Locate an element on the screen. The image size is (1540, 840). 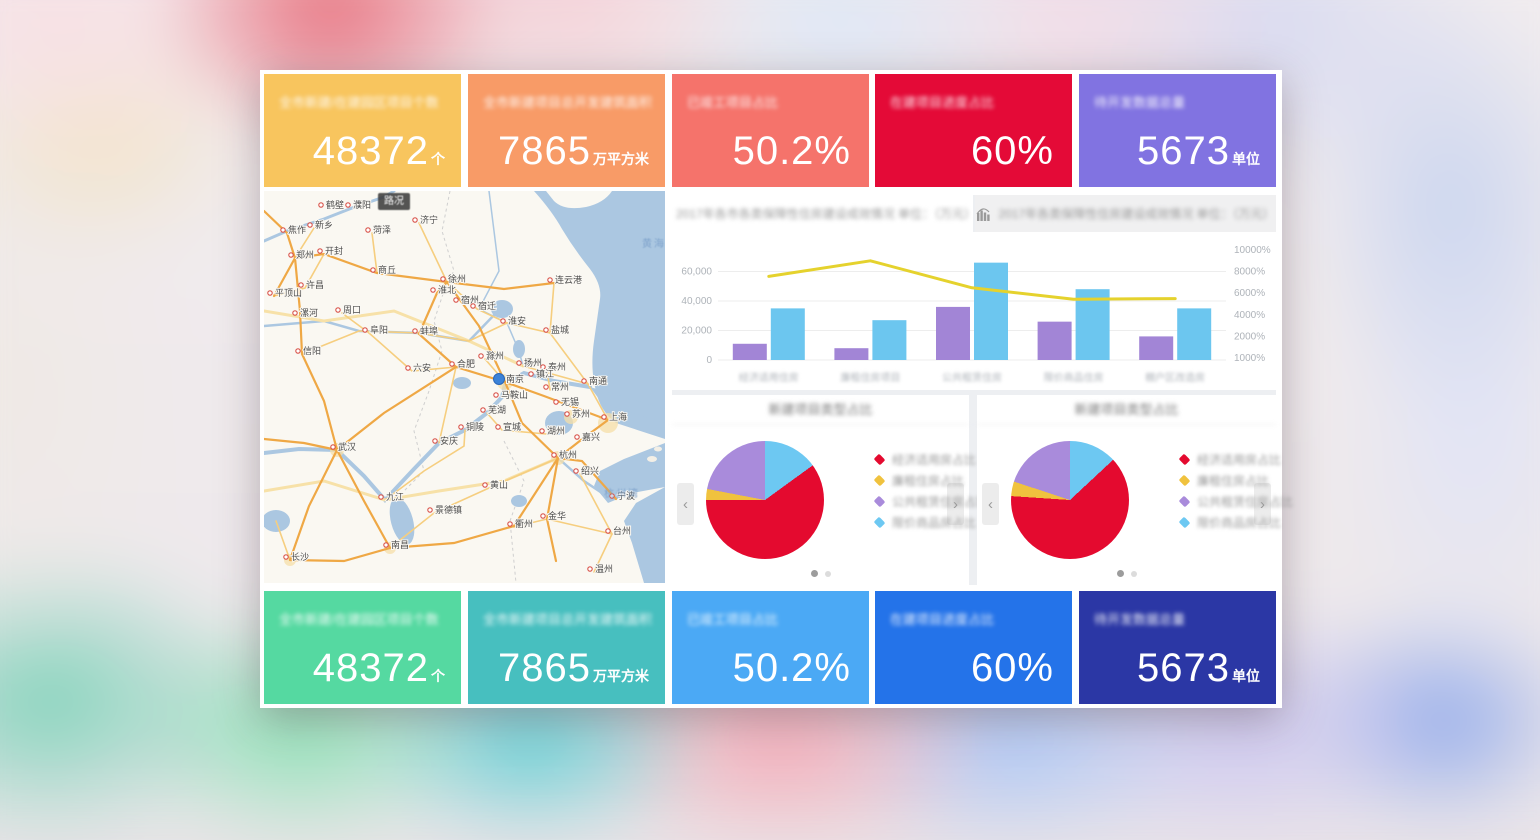
map-city-name: 焦作 is located at coordinates (297, 229).